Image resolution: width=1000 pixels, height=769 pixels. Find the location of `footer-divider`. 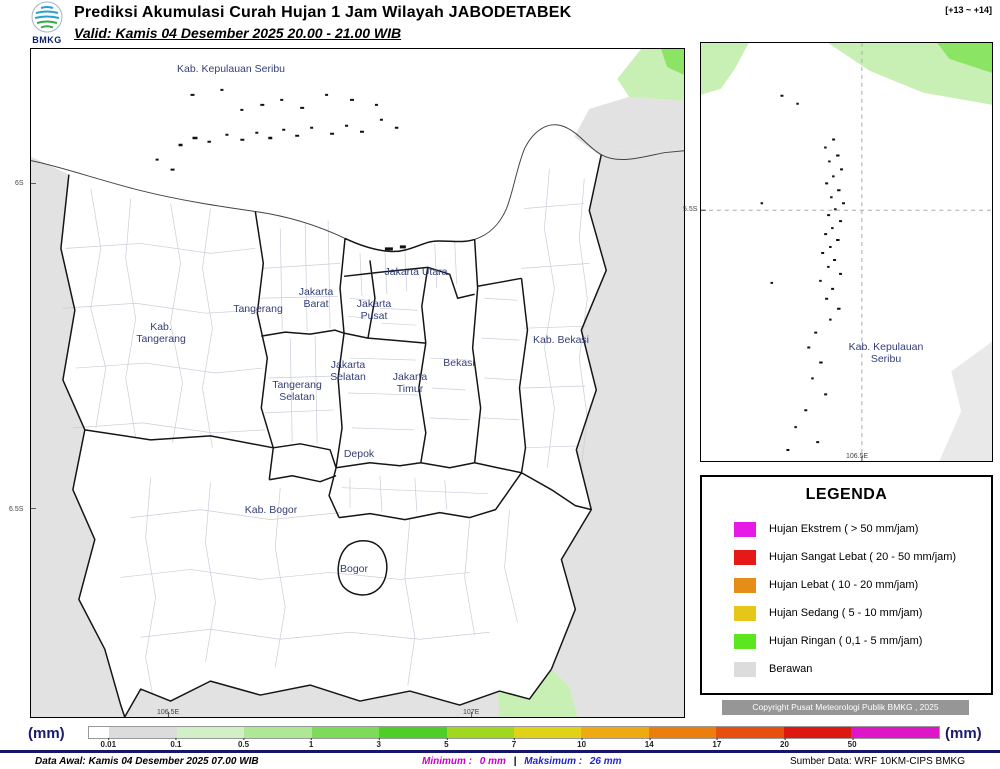

footer-divider is located at coordinates (500, 751).